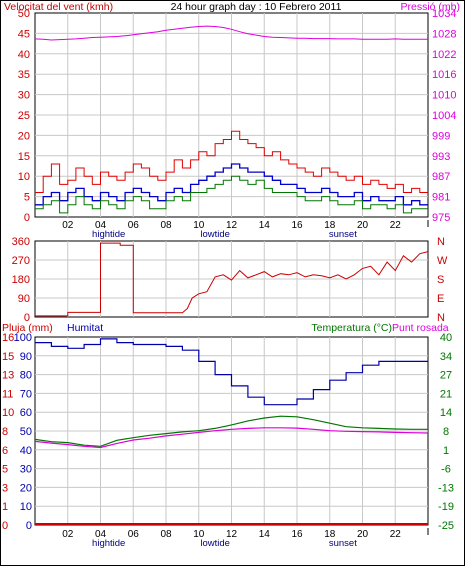 This screenshot has width=465, height=566. Describe the element at coordinates (5, 432) in the screenshot. I see `rain-tick-label: 8` at that location.